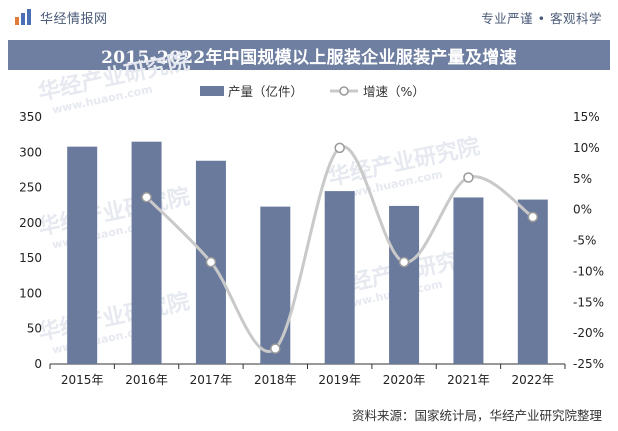 The height and width of the screenshot is (431, 618). What do you see at coordinates (30, 223) in the screenshot?
I see `y-left-tick-label: 200` at bounding box center [30, 223].